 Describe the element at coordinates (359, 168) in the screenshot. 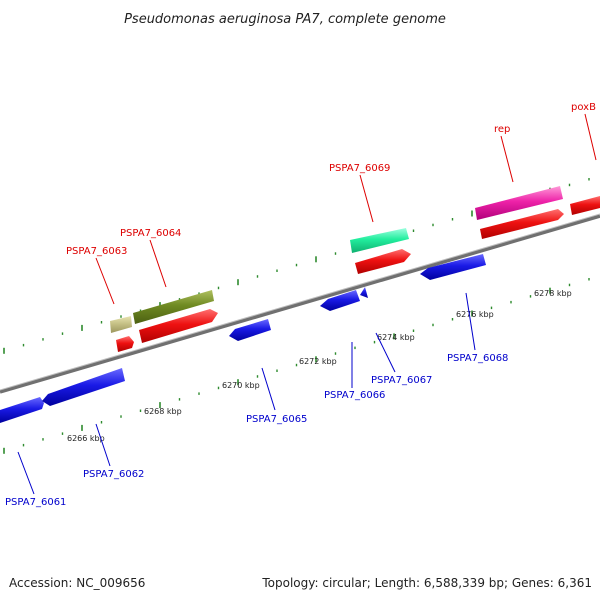

I see `gene-label: PSPA7_6069` at that location.